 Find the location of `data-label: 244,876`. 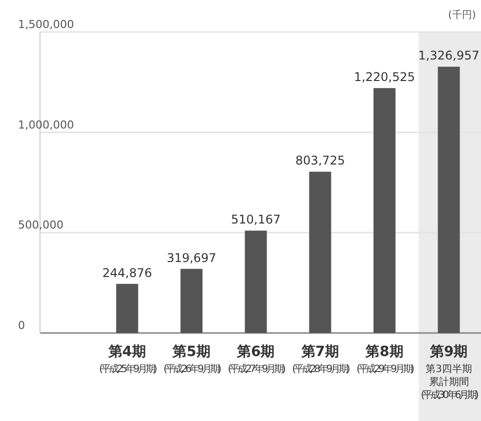

data-label: 244,876 is located at coordinates (127, 273).